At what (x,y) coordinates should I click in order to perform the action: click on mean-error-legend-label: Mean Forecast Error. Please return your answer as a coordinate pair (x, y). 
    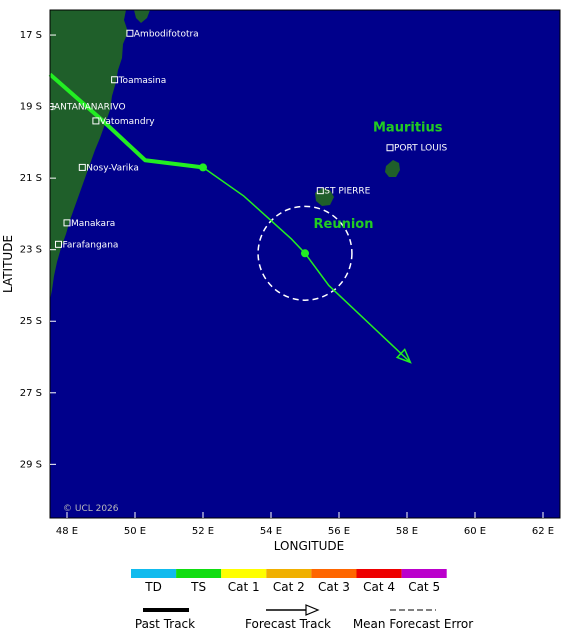
    Looking at the image, I should click on (413, 624).